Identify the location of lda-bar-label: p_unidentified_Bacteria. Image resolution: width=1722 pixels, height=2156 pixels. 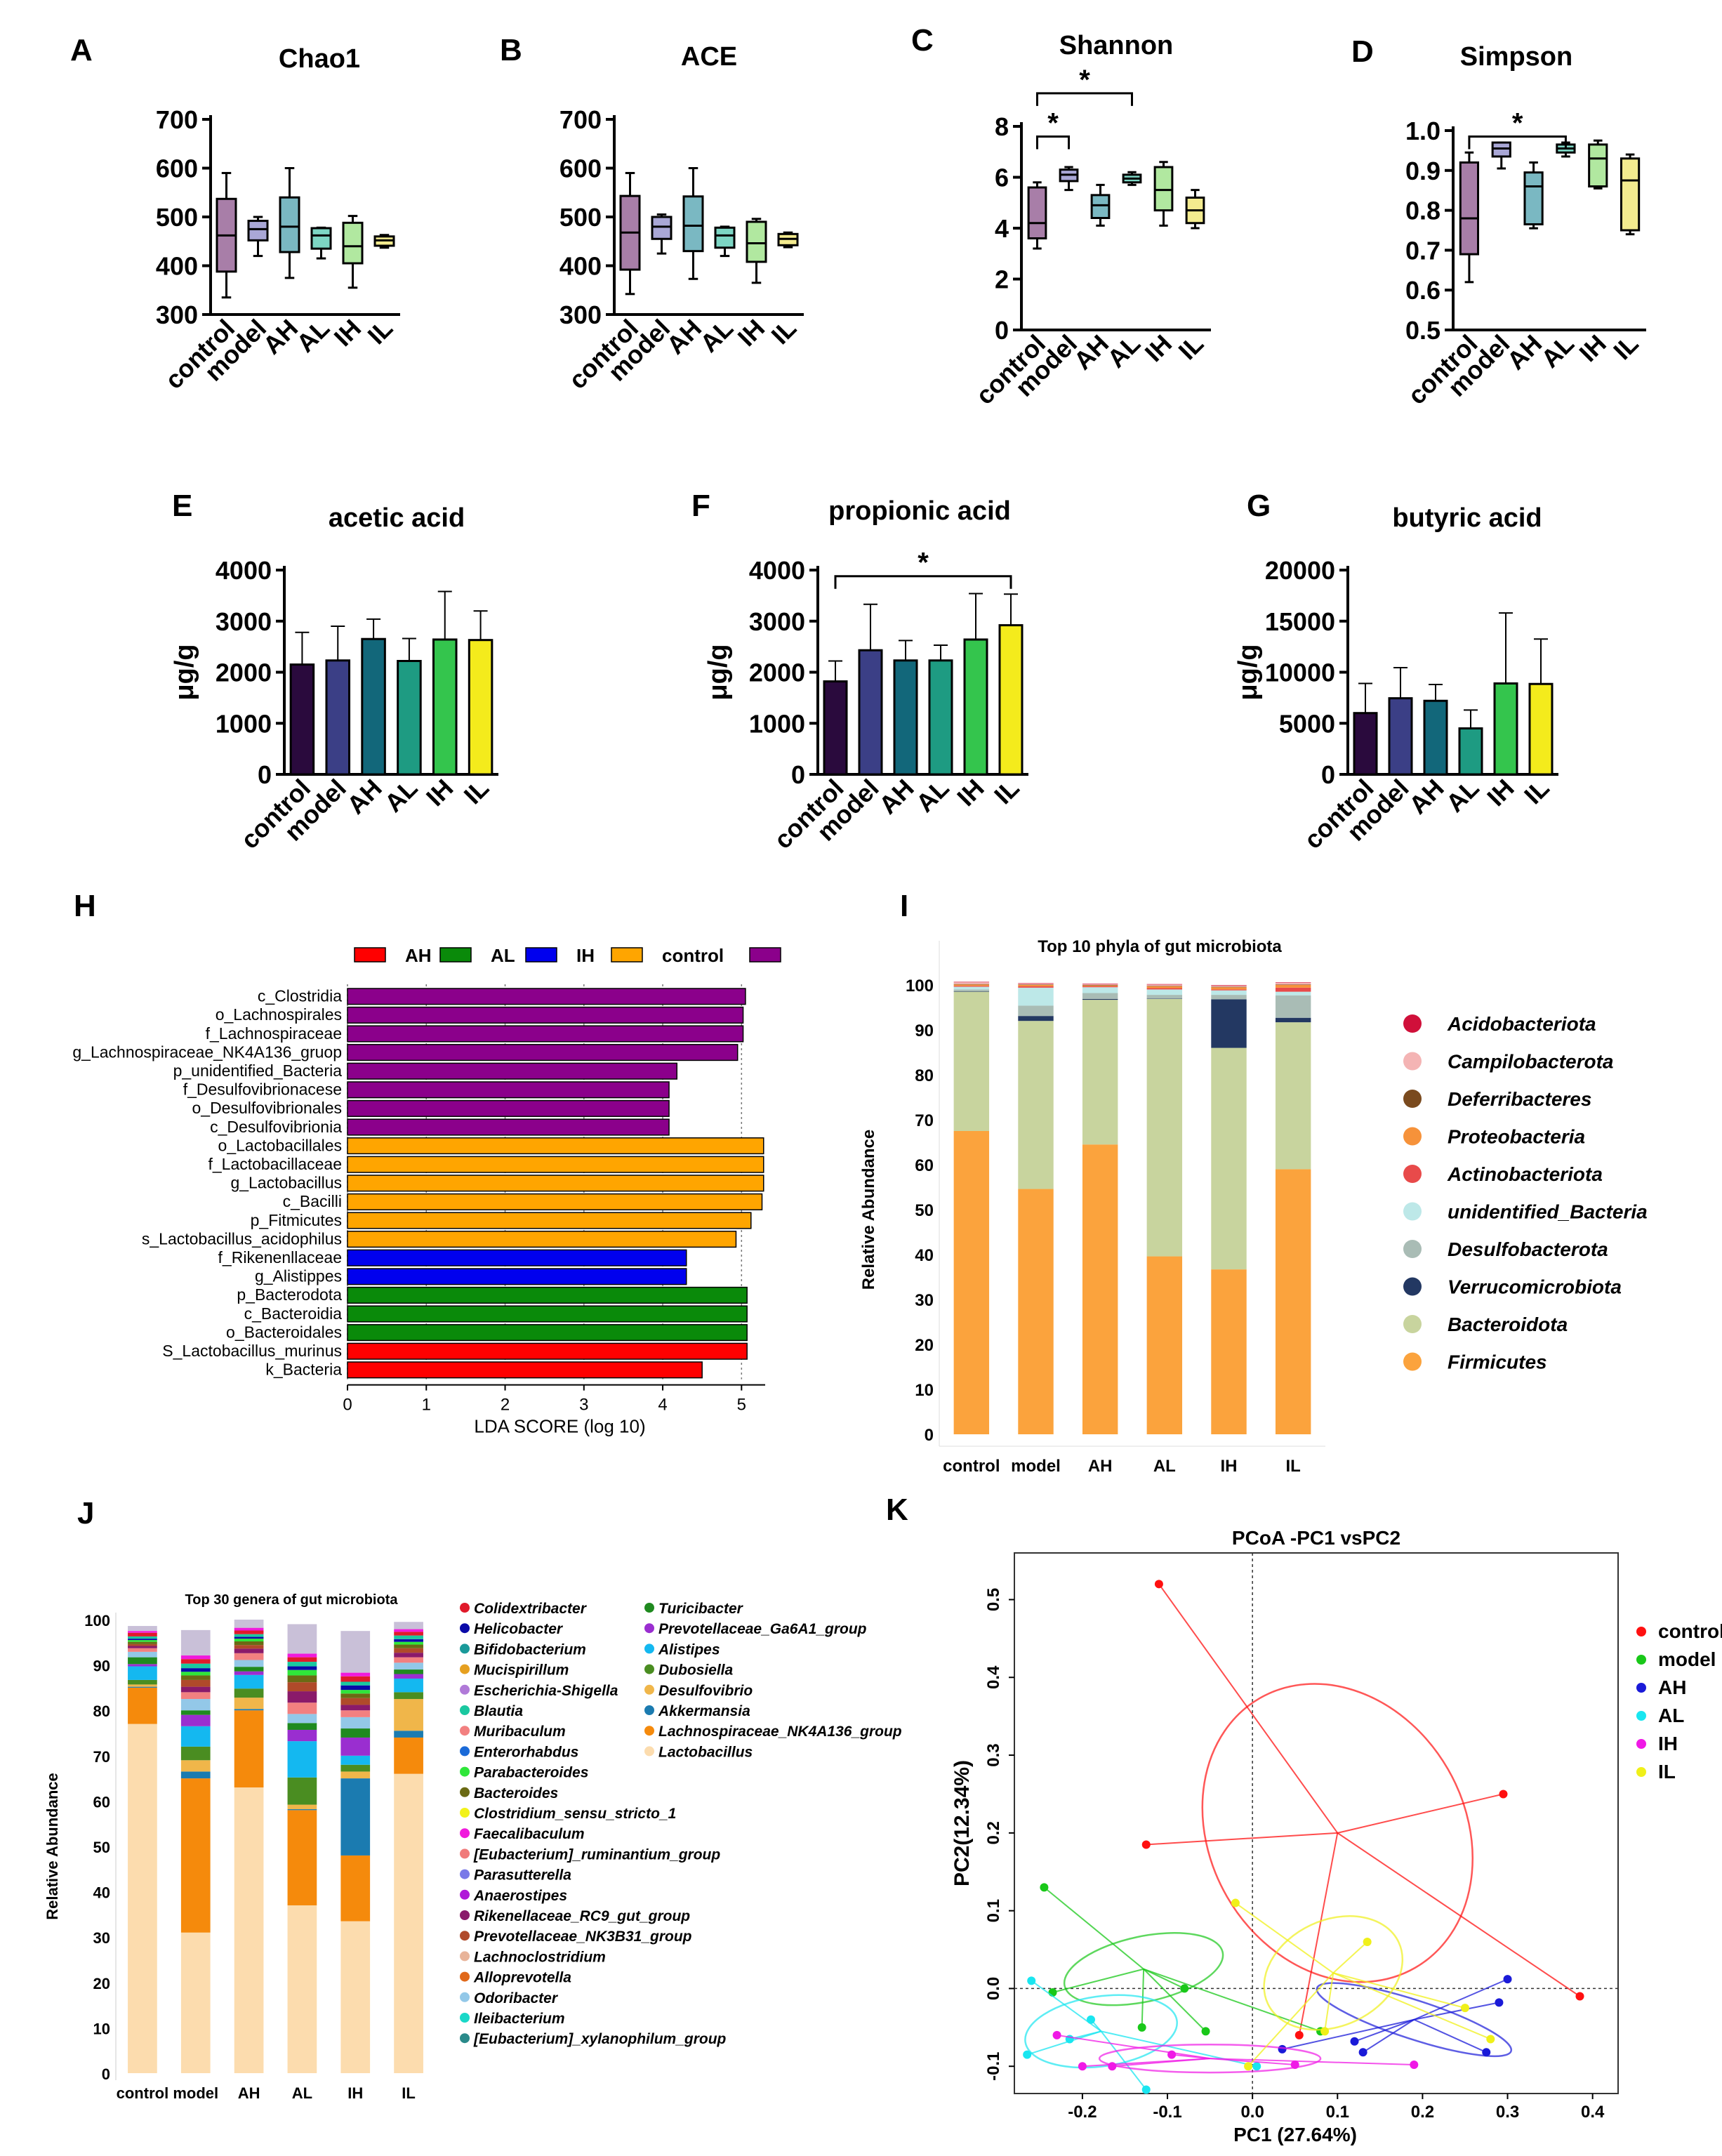
(258, 1071).